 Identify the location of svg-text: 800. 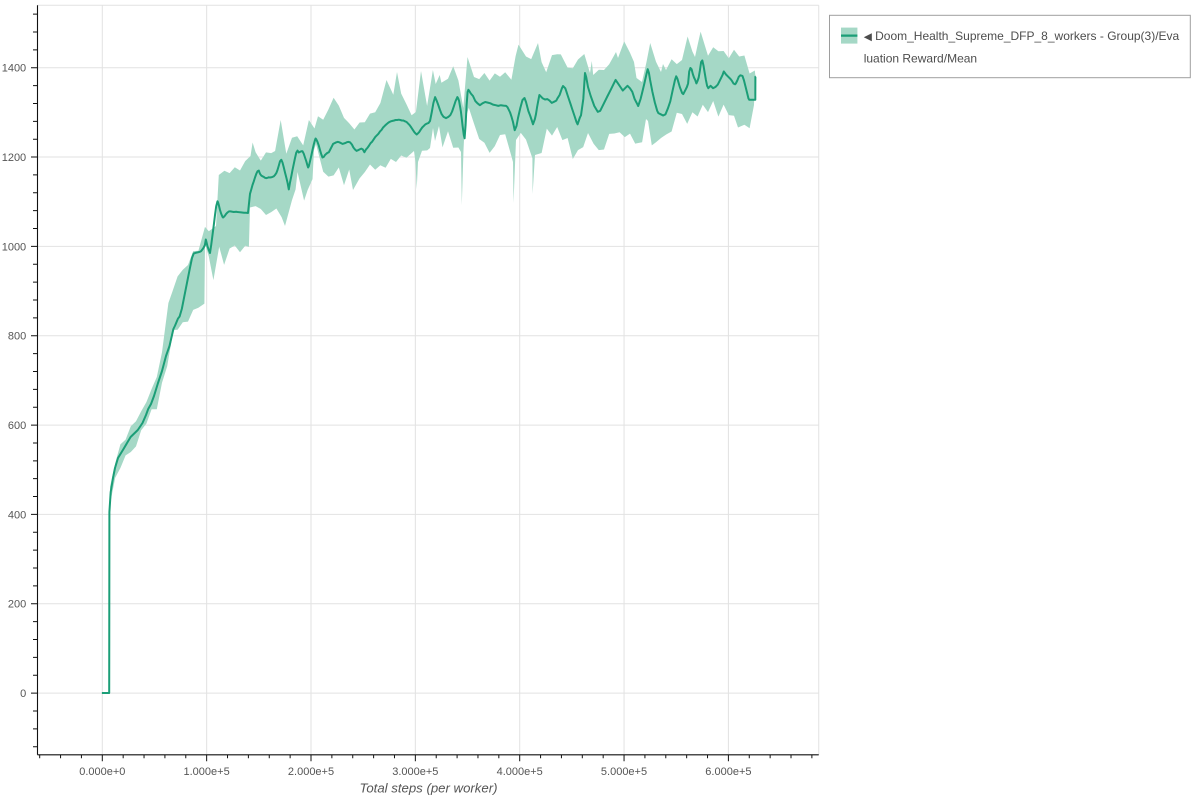
(17, 337).